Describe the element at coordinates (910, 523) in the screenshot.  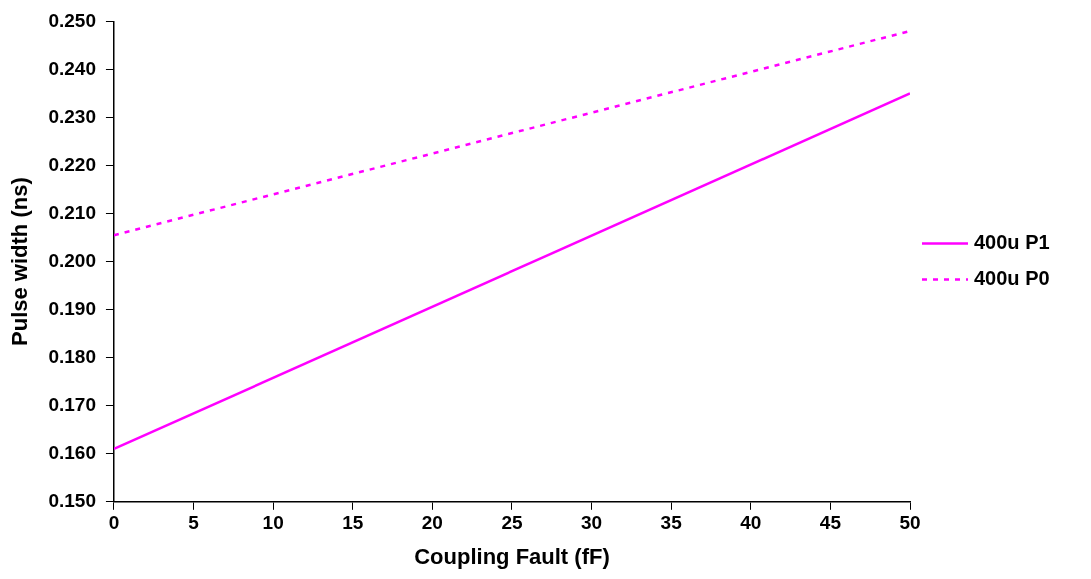
I see `x-tick-label: 50` at that location.